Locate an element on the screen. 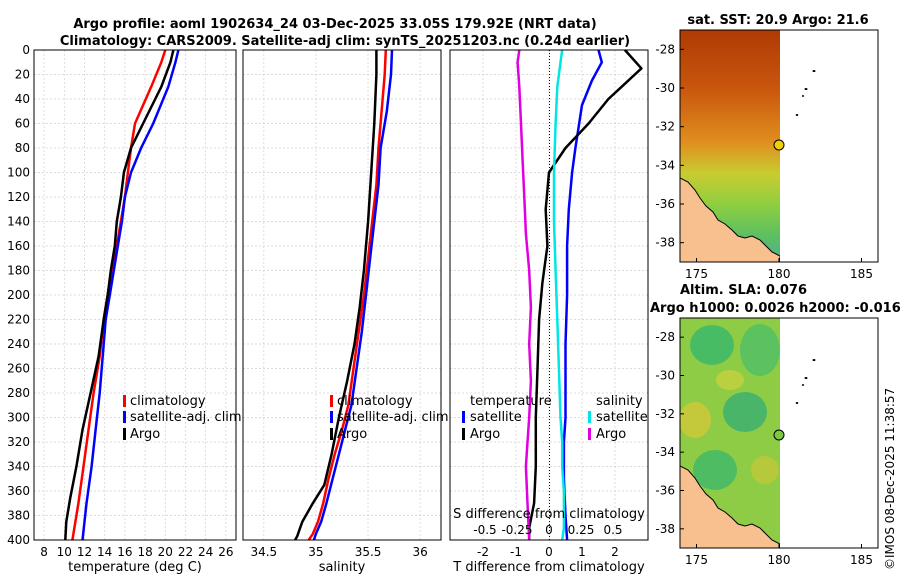 Image resolution: width=900 pixels, height=580 pixels. legend-label-t-satellite: satellite is located at coordinates (496, 417).